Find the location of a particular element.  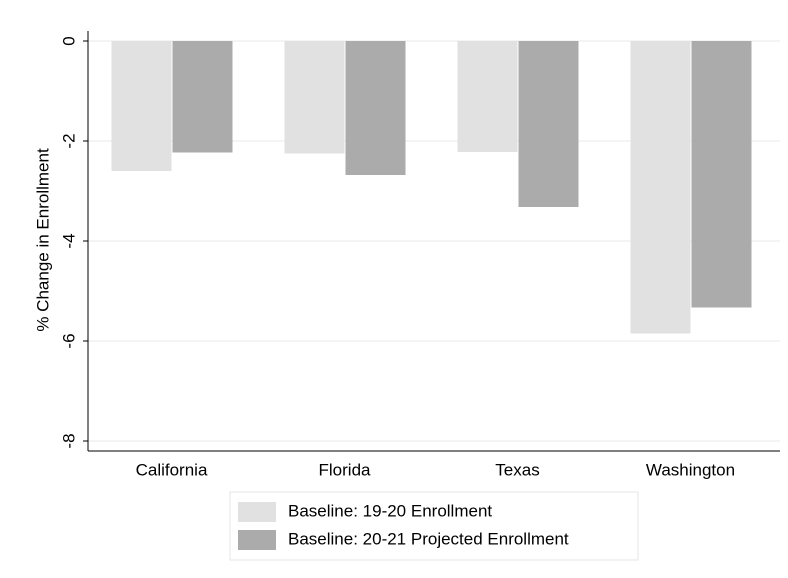

legend-label: Baseline: 20-21 Projected Enrollment is located at coordinates (428, 538).